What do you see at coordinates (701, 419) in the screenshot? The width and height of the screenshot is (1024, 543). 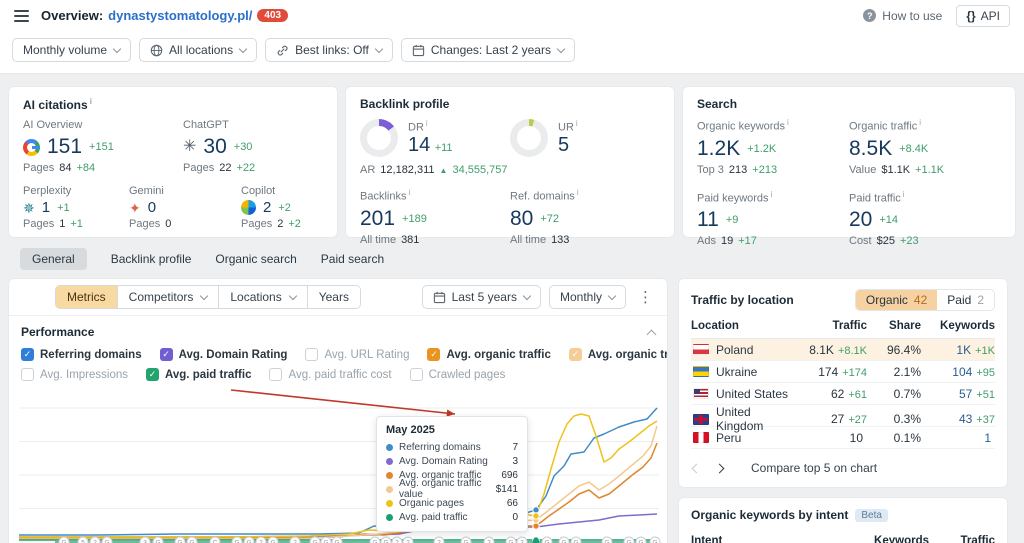 I see `united-kingdom-flag-icon` at bounding box center [701, 419].